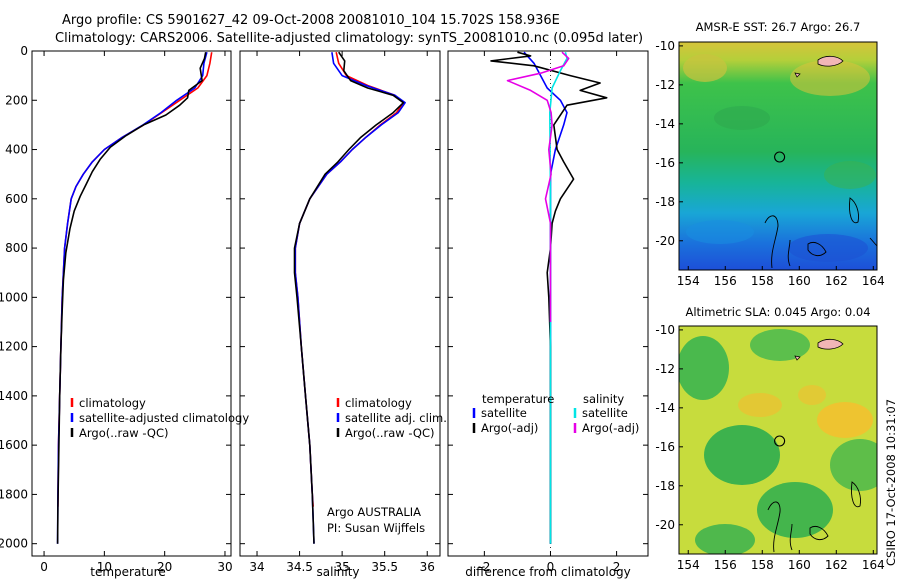 The width and height of the screenshot is (900, 580). Describe the element at coordinates (14, 347) in the screenshot. I see `y-tick-label: 1200` at that location.